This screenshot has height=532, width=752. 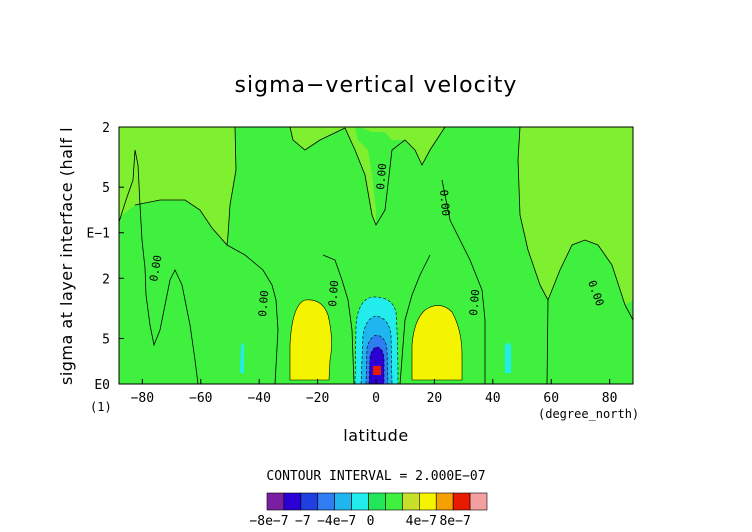 I want to click on y-tick-label: E−1, so click(x=98, y=234).